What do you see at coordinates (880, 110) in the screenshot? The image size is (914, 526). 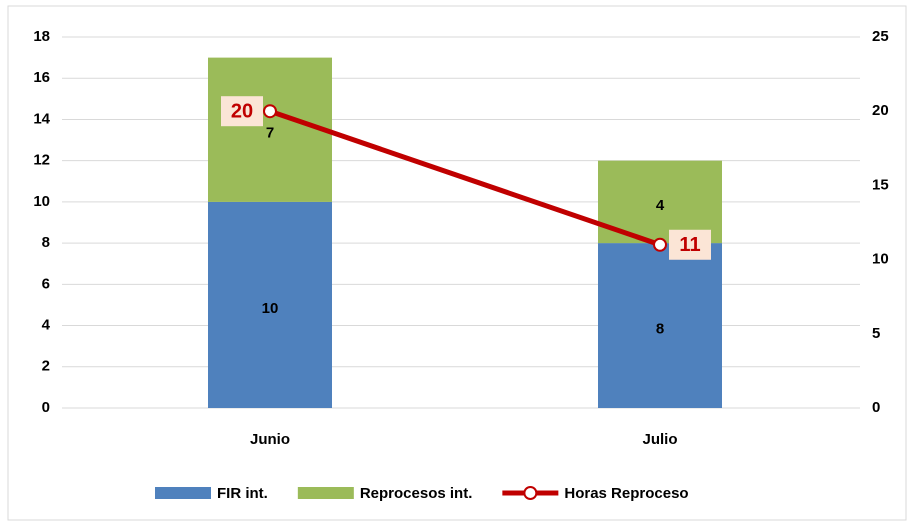 I see `y2-tick-label: 20` at bounding box center [880, 110].